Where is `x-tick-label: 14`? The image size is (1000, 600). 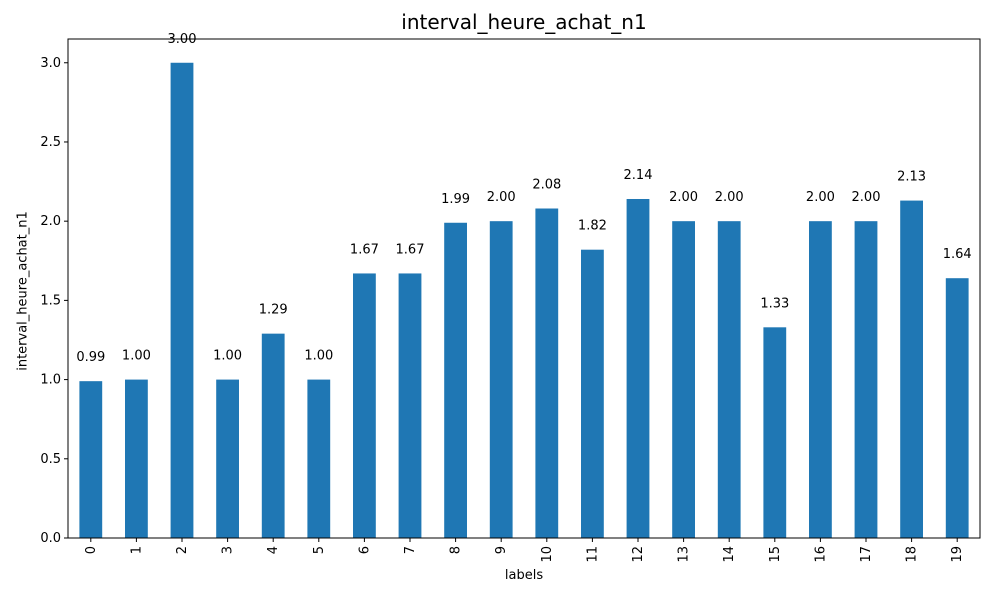 x-tick-label: 14 is located at coordinates (729, 554).